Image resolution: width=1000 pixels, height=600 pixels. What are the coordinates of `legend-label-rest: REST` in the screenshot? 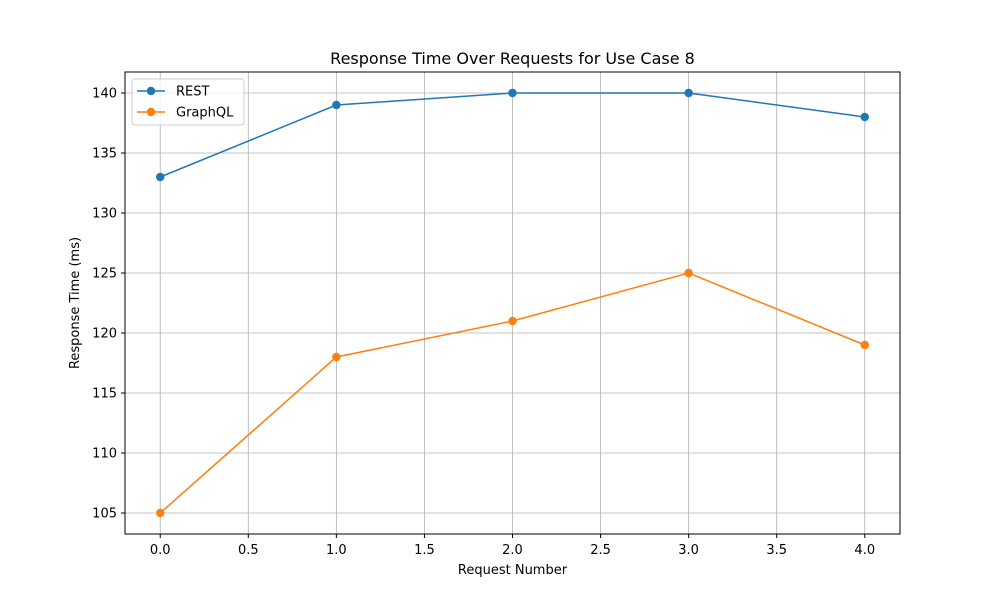 It's located at (192, 92).